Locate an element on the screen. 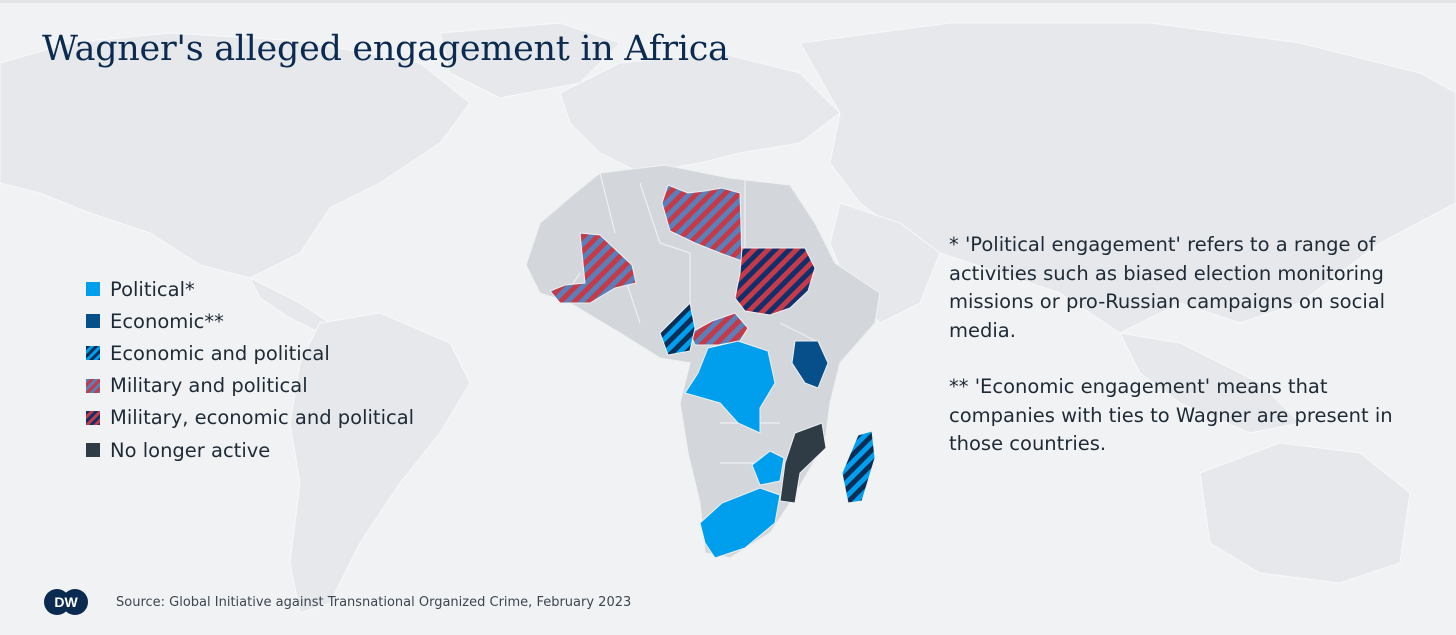 This screenshot has height=635, width=1456. legend-label: Economic and political is located at coordinates (220, 353).